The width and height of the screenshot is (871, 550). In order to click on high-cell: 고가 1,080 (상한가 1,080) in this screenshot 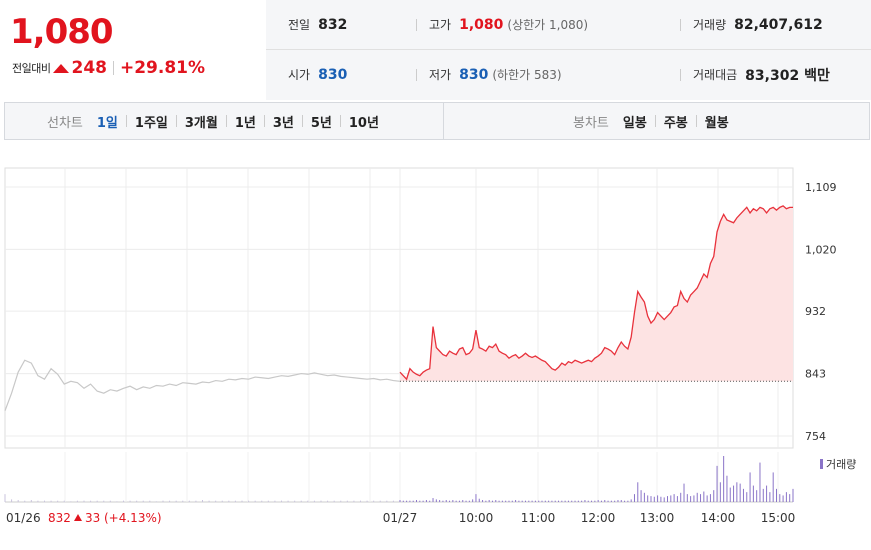, I will do `click(502, 24)`.